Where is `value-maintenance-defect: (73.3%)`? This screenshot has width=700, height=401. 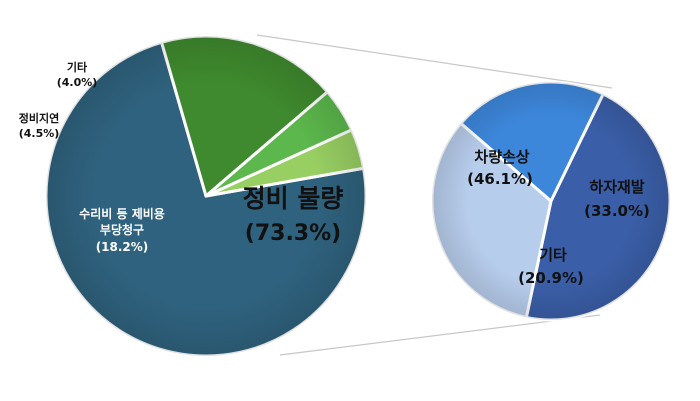
value-maintenance-defect: (73.3%) is located at coordinates (293, 233).